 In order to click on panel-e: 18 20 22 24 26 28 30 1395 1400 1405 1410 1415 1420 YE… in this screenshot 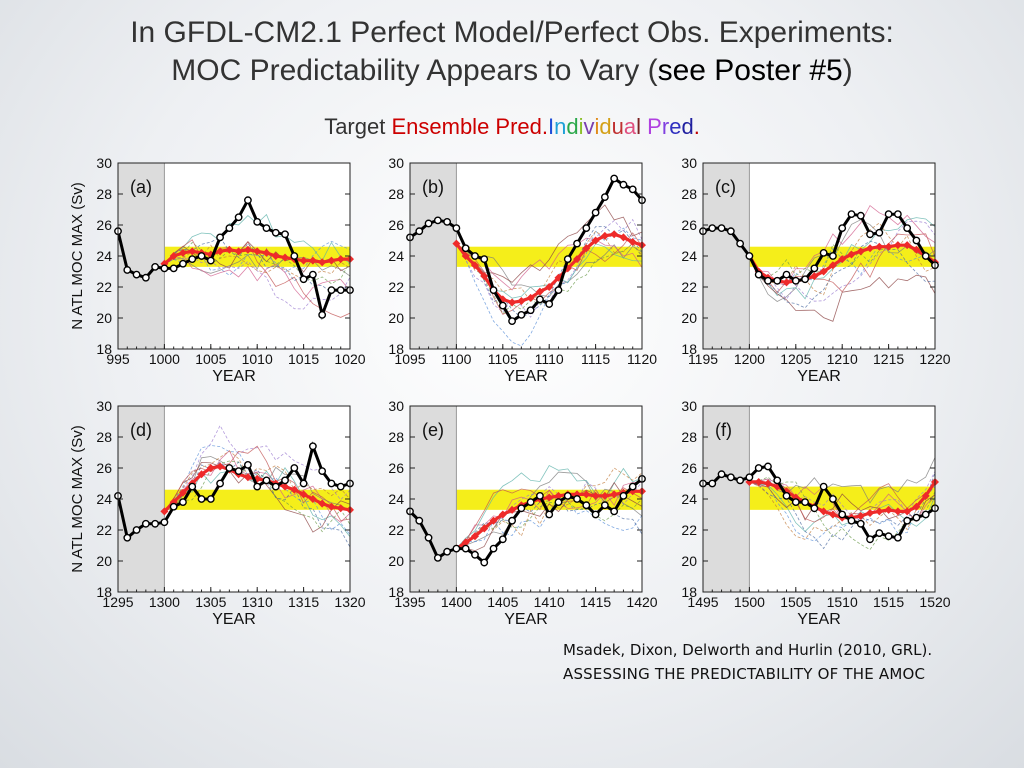, I will do `click(522, 513)`.